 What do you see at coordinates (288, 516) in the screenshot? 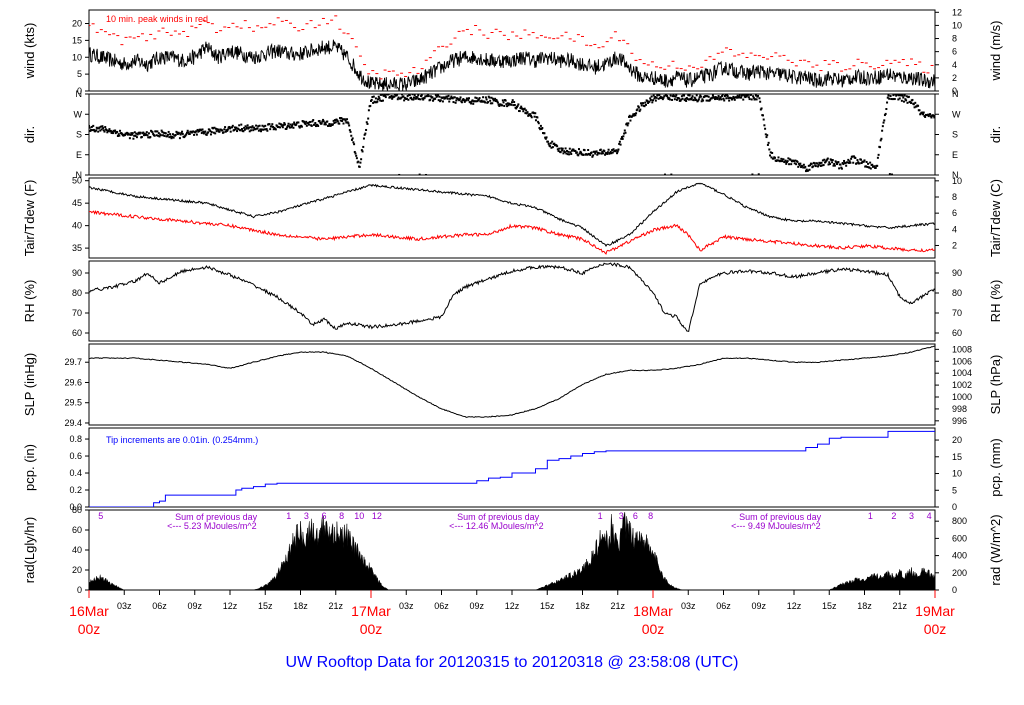
I see `hour-mark: 1` at bounding box center [288, 516].